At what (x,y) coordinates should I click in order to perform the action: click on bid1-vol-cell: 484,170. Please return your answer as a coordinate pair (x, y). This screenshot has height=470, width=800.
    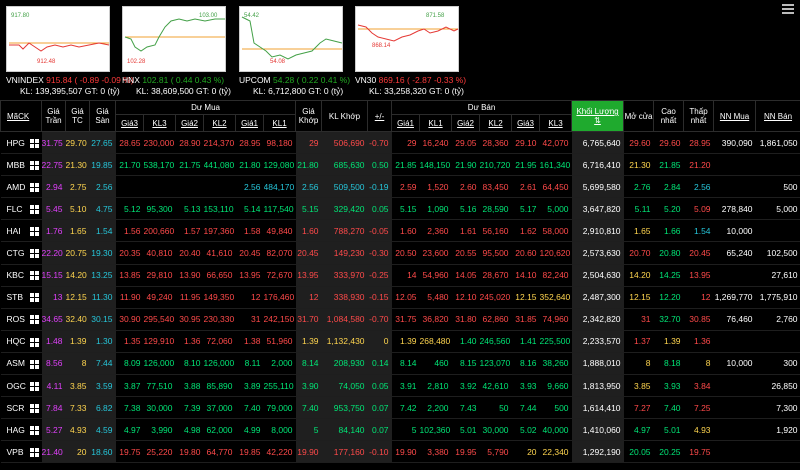
    Looking at the image, I should click on (279, 187).